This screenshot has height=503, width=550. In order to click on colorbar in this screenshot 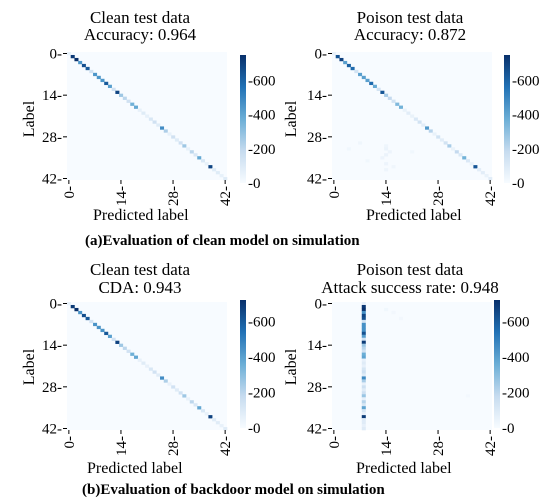, I will do `click(497, 364)`.